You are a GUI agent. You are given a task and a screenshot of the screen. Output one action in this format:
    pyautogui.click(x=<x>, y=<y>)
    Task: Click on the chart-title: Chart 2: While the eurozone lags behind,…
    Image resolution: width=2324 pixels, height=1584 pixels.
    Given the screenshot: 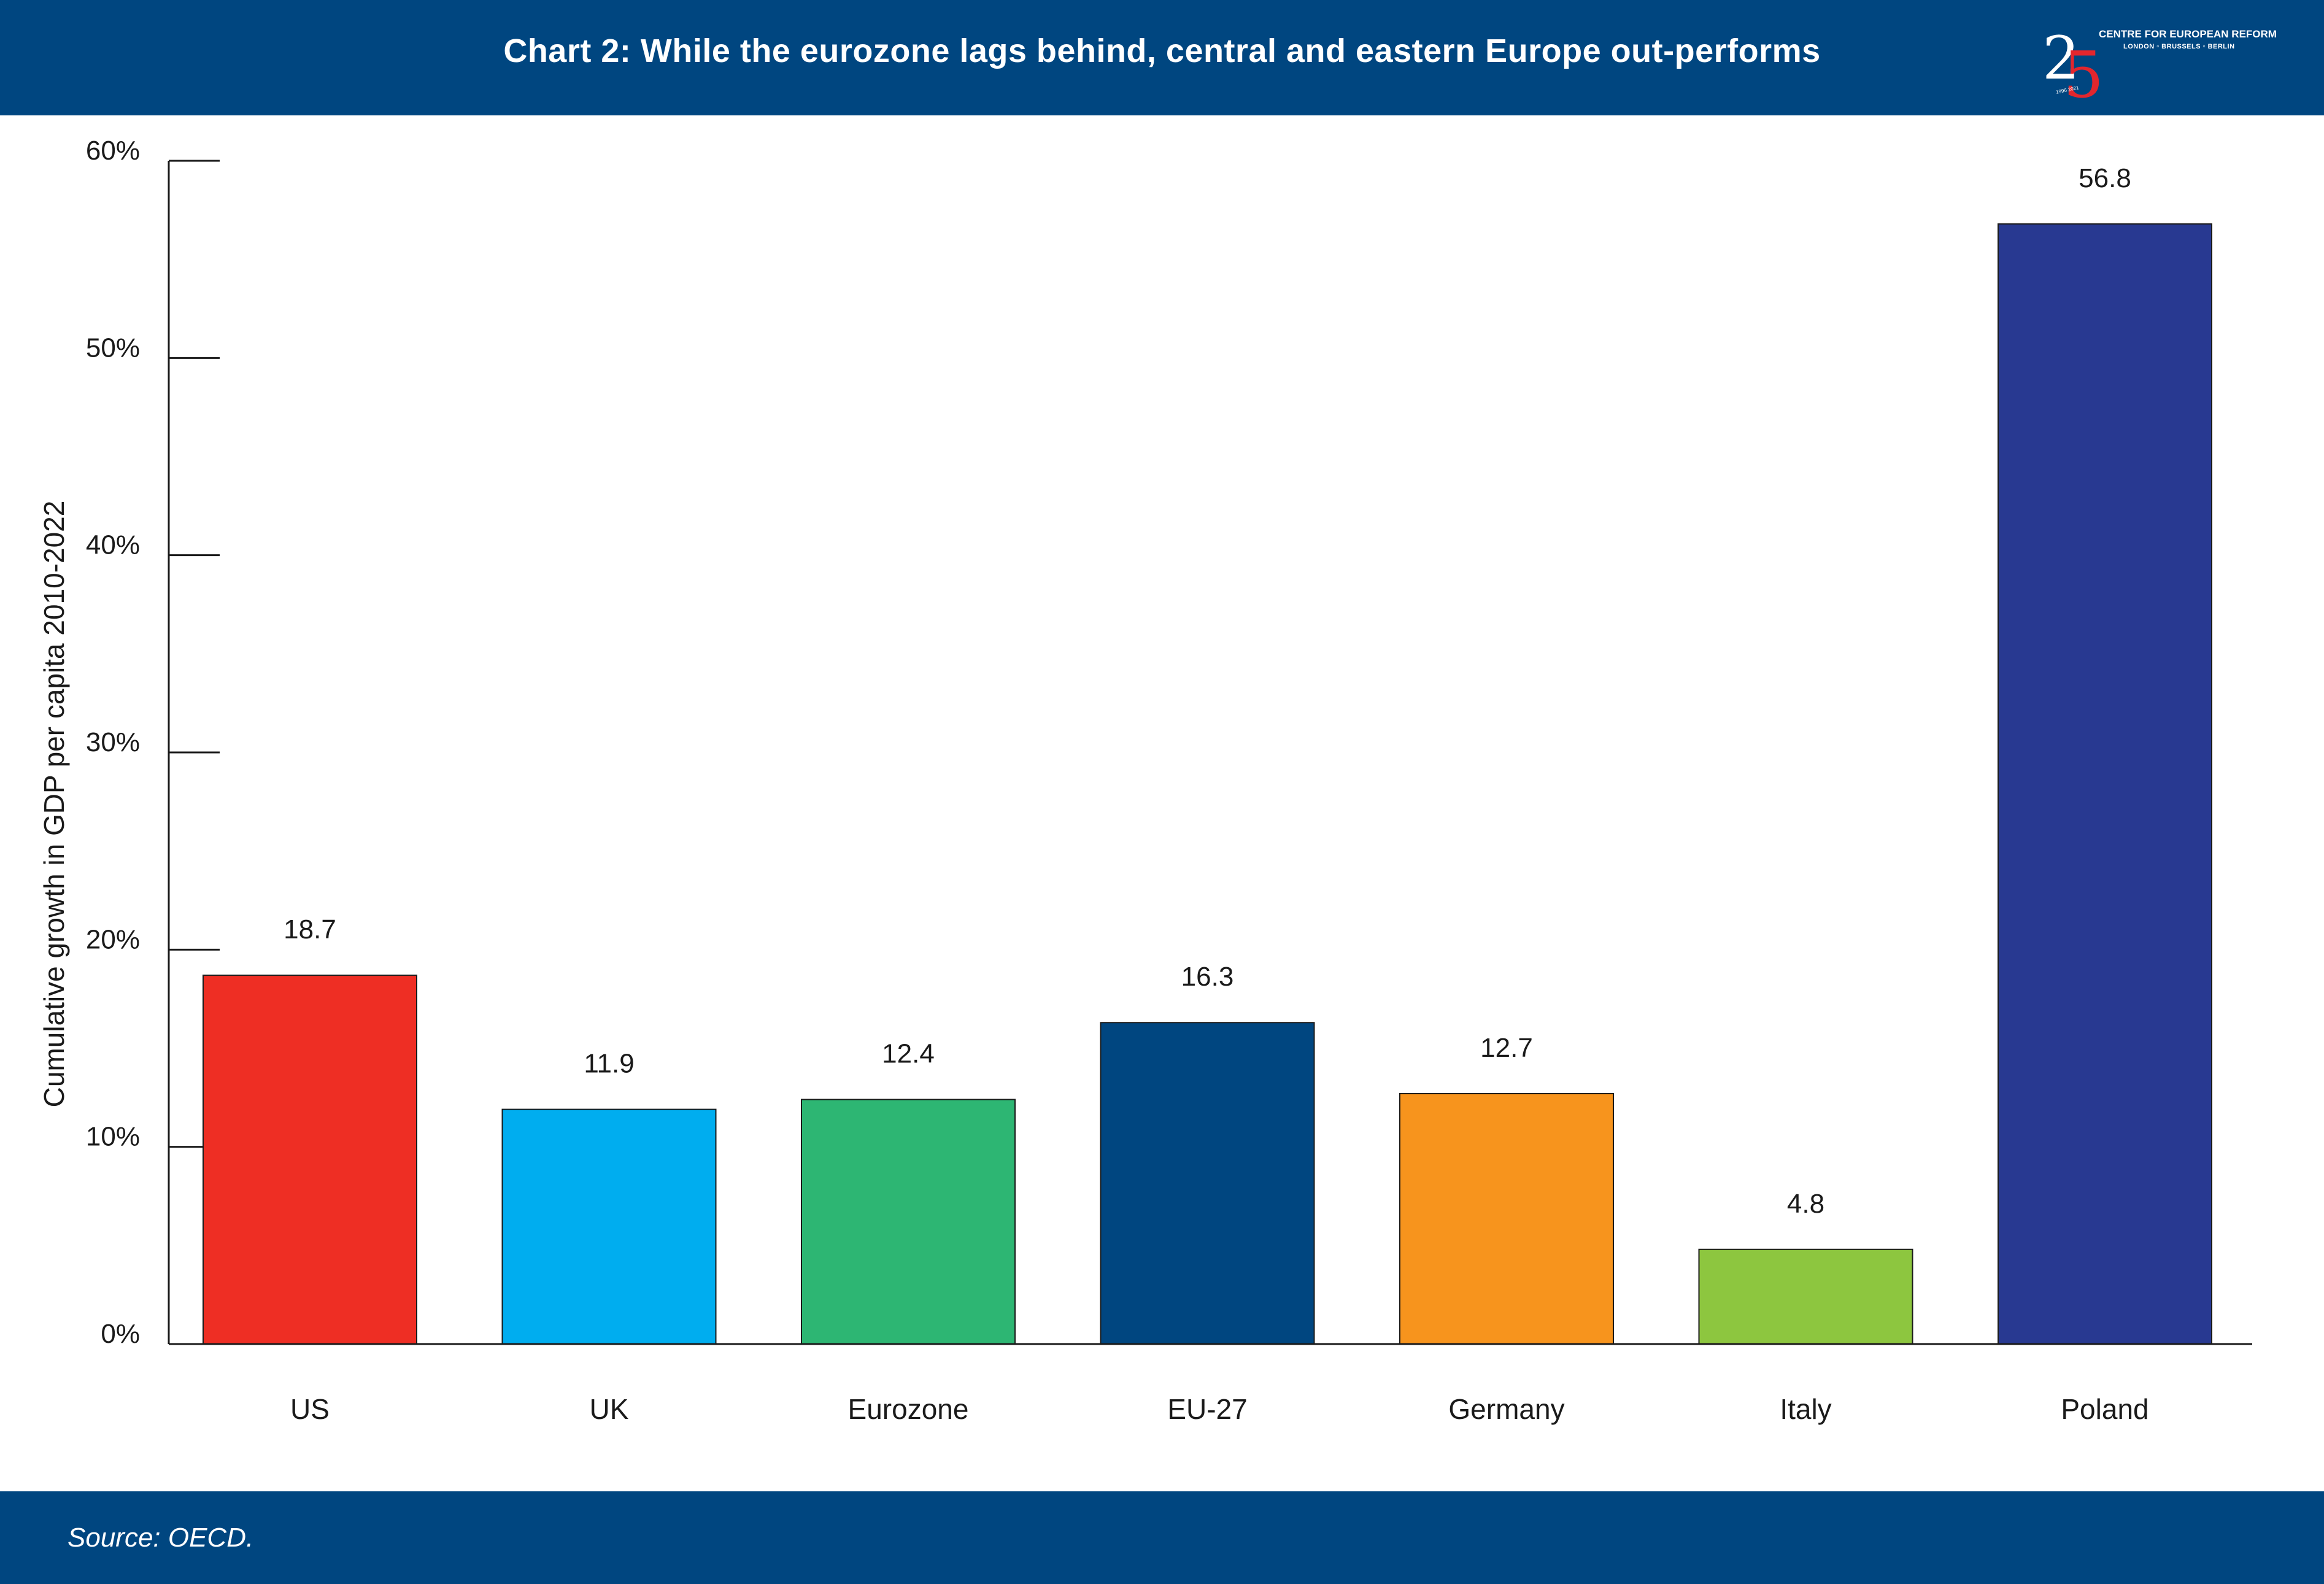 What is the action you would take?
    pyautogui.click(x=1162, y=51)
    